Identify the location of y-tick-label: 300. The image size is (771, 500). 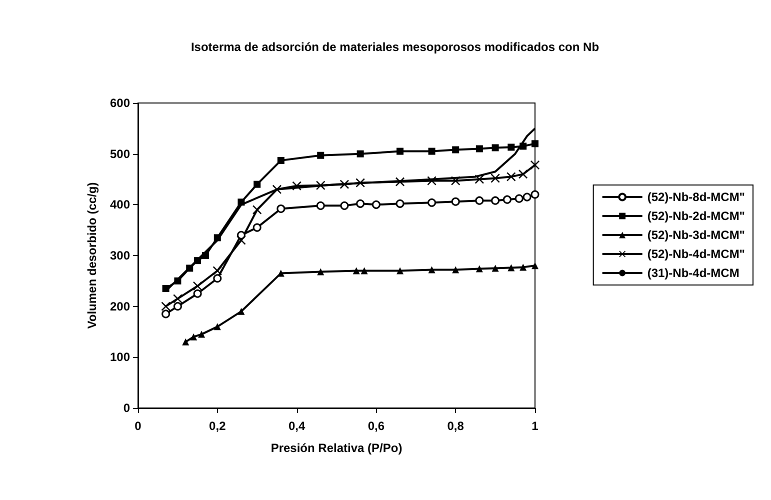
(120, 255).